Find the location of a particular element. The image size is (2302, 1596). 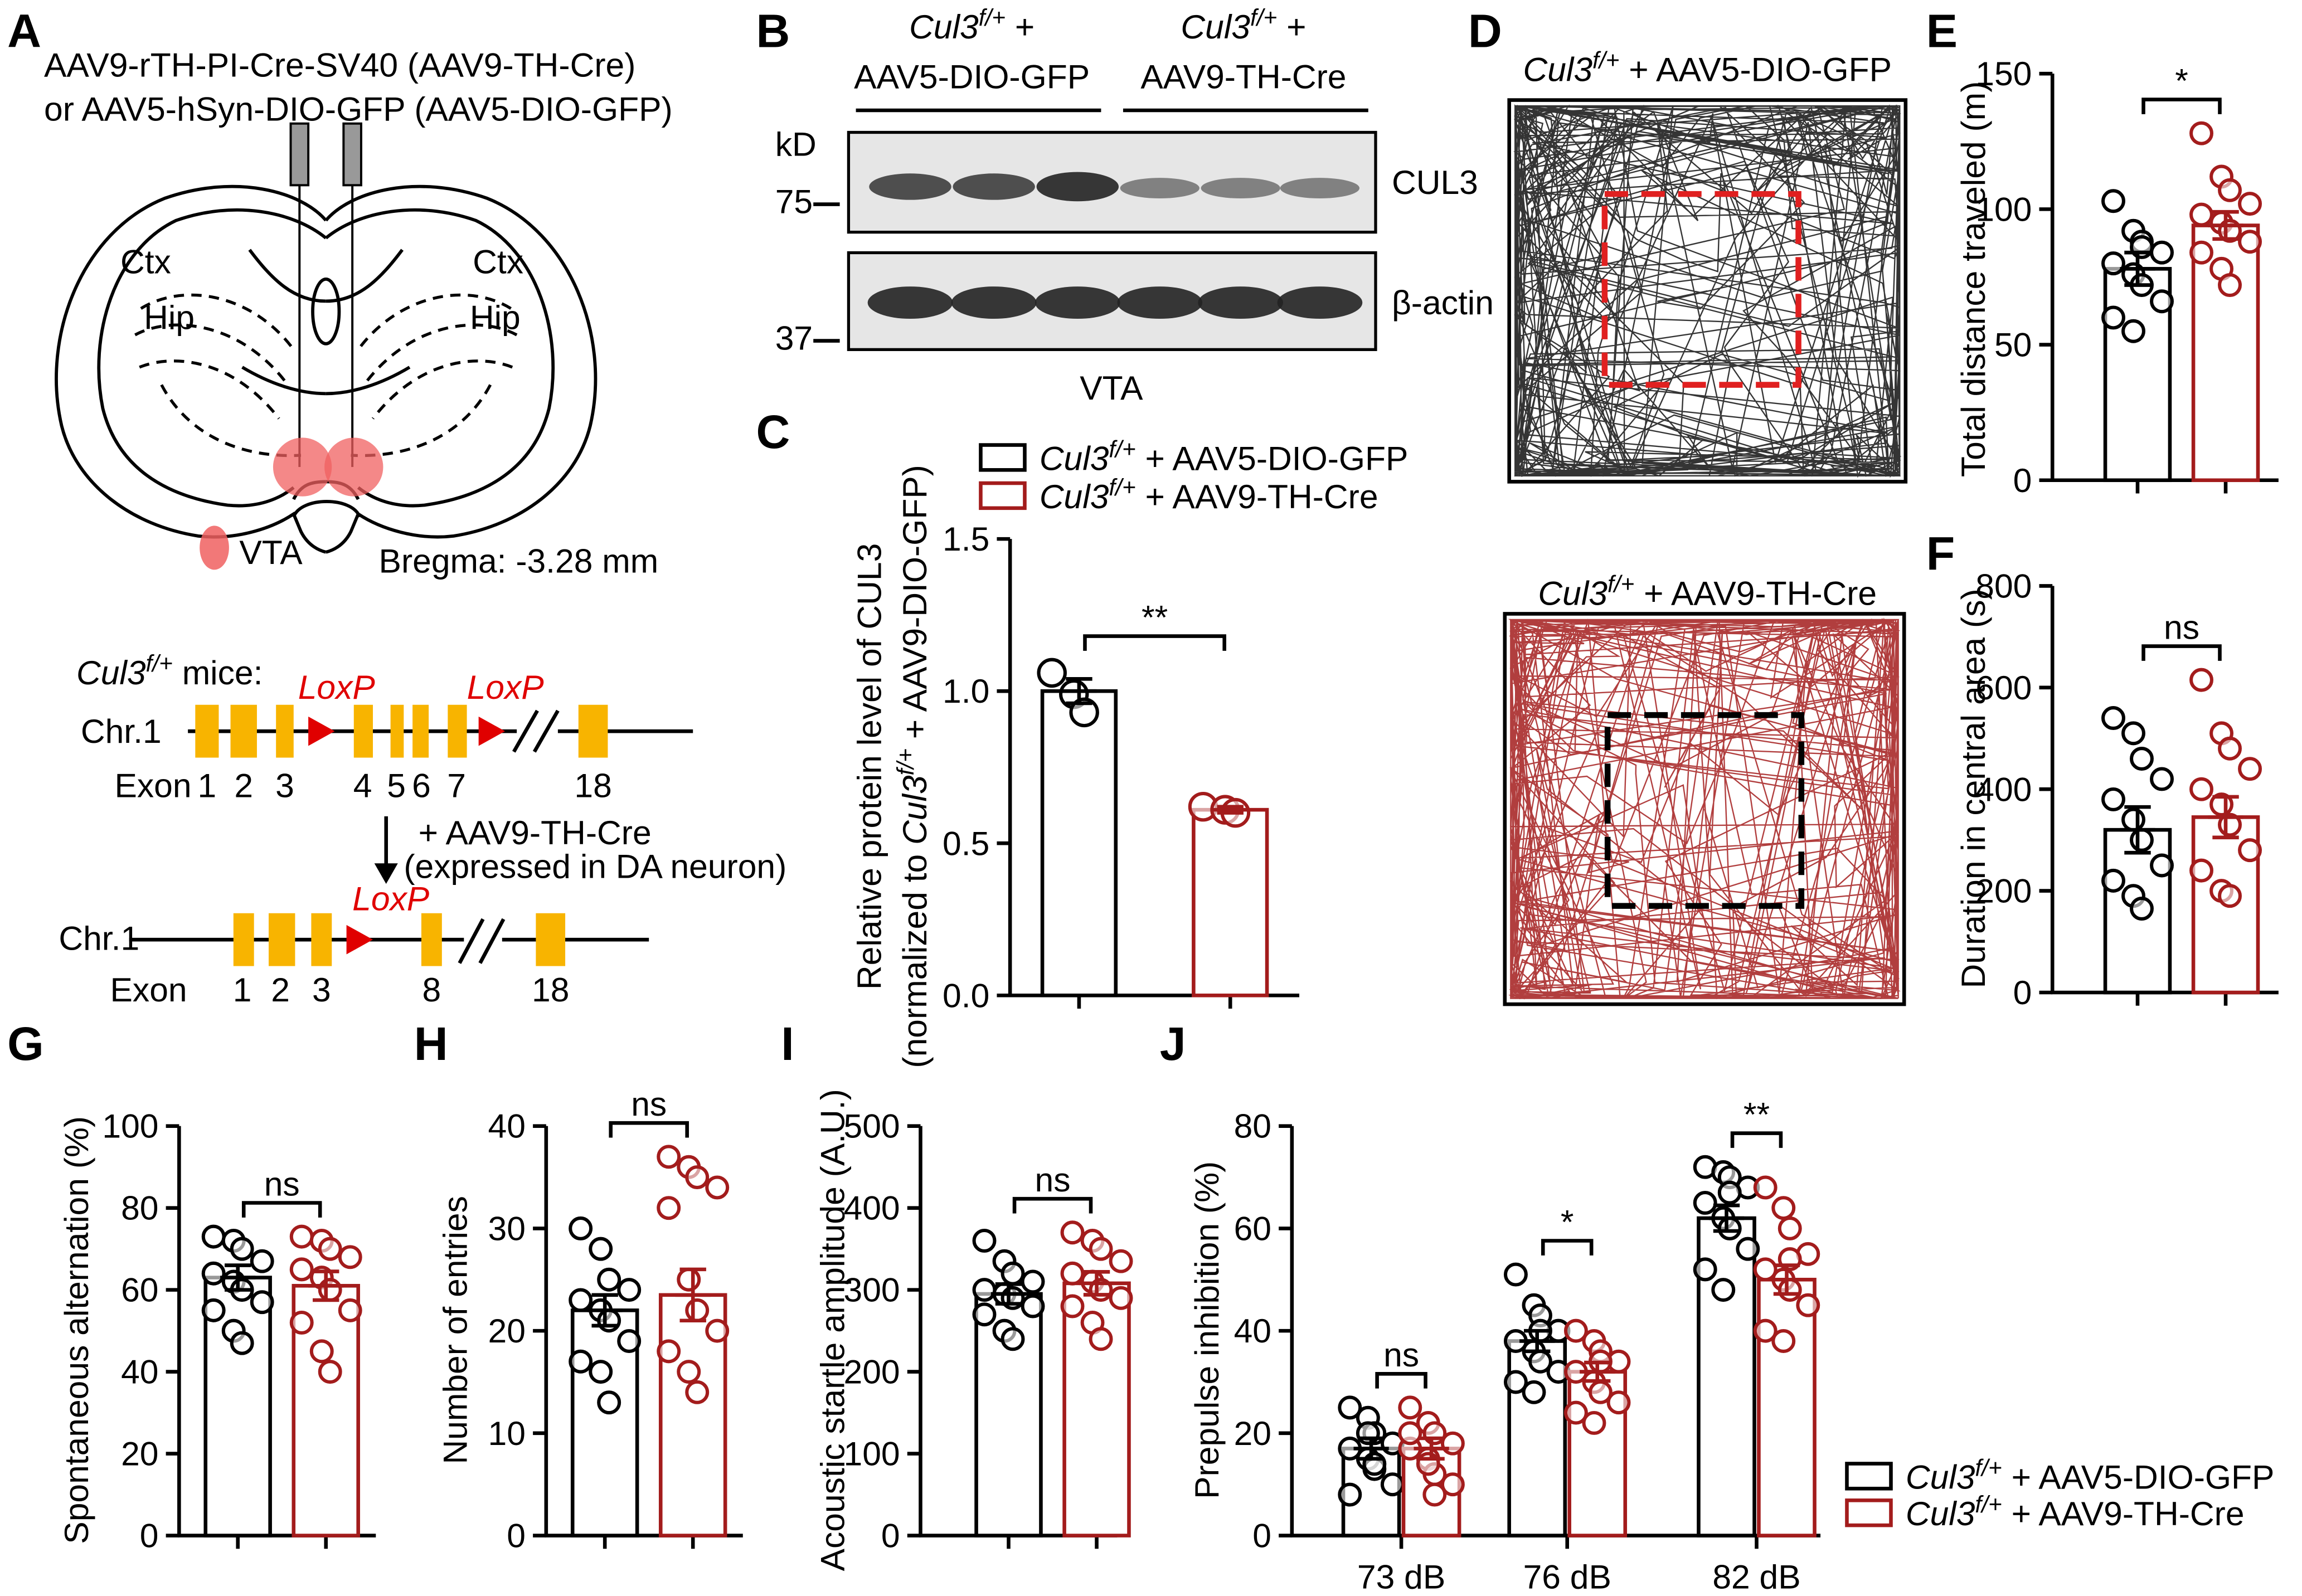

text-segment: Relative protein level of CUL3 is located at coordinates (869, 766).